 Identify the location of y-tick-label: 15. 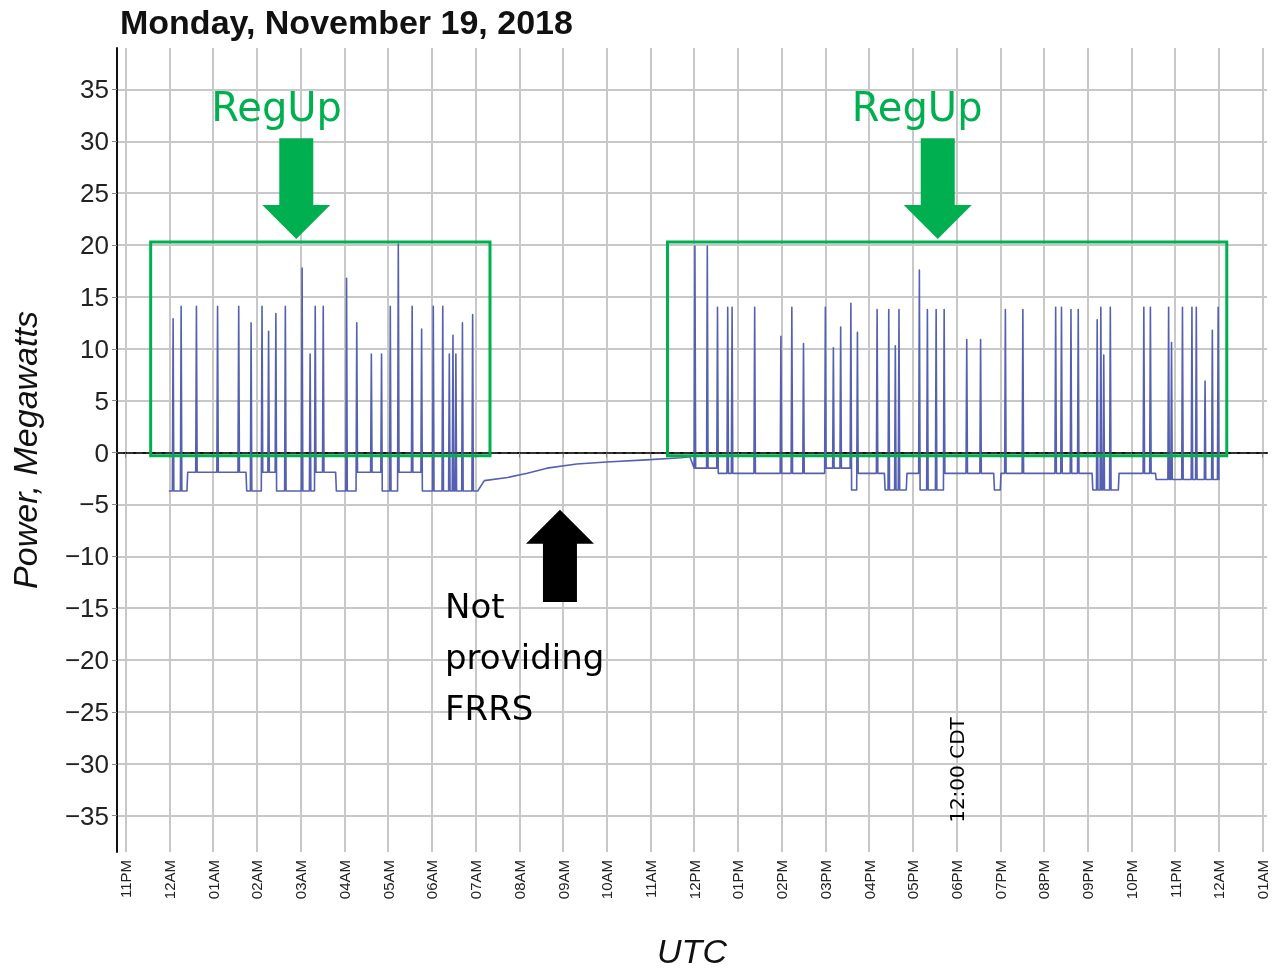
(94, 296).